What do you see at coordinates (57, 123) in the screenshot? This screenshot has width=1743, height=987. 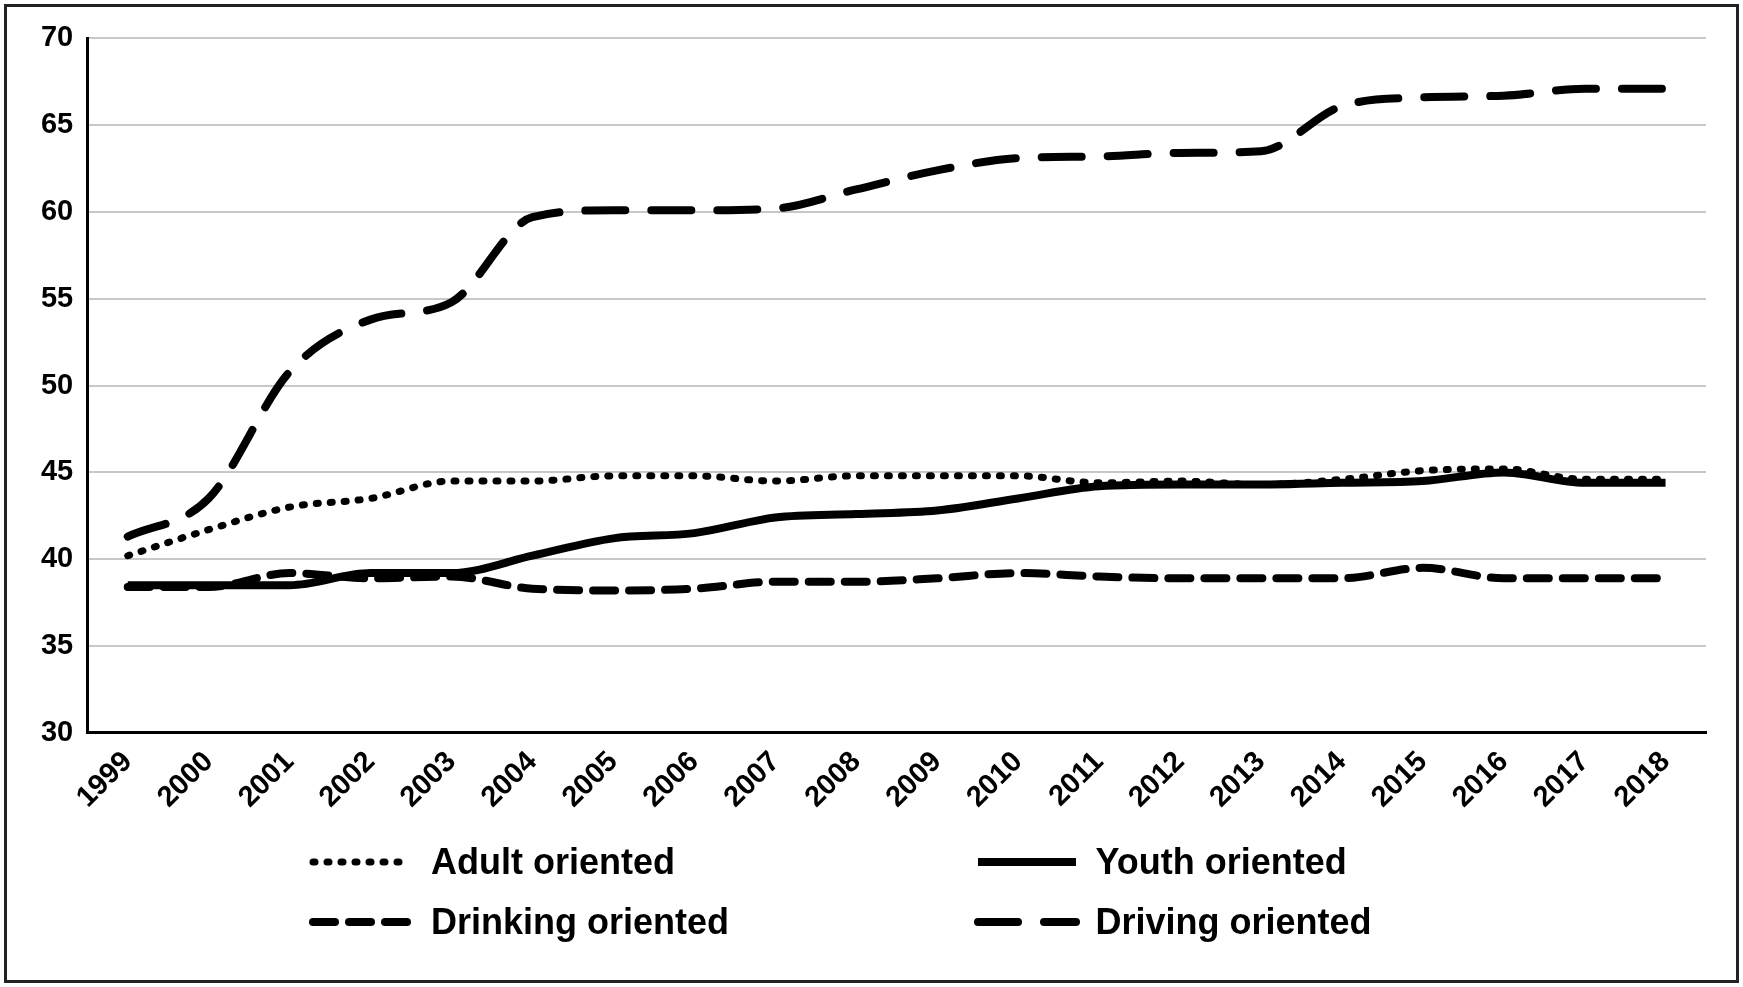 I see `y-tick-label: 65` at bounding box center [57, 123].